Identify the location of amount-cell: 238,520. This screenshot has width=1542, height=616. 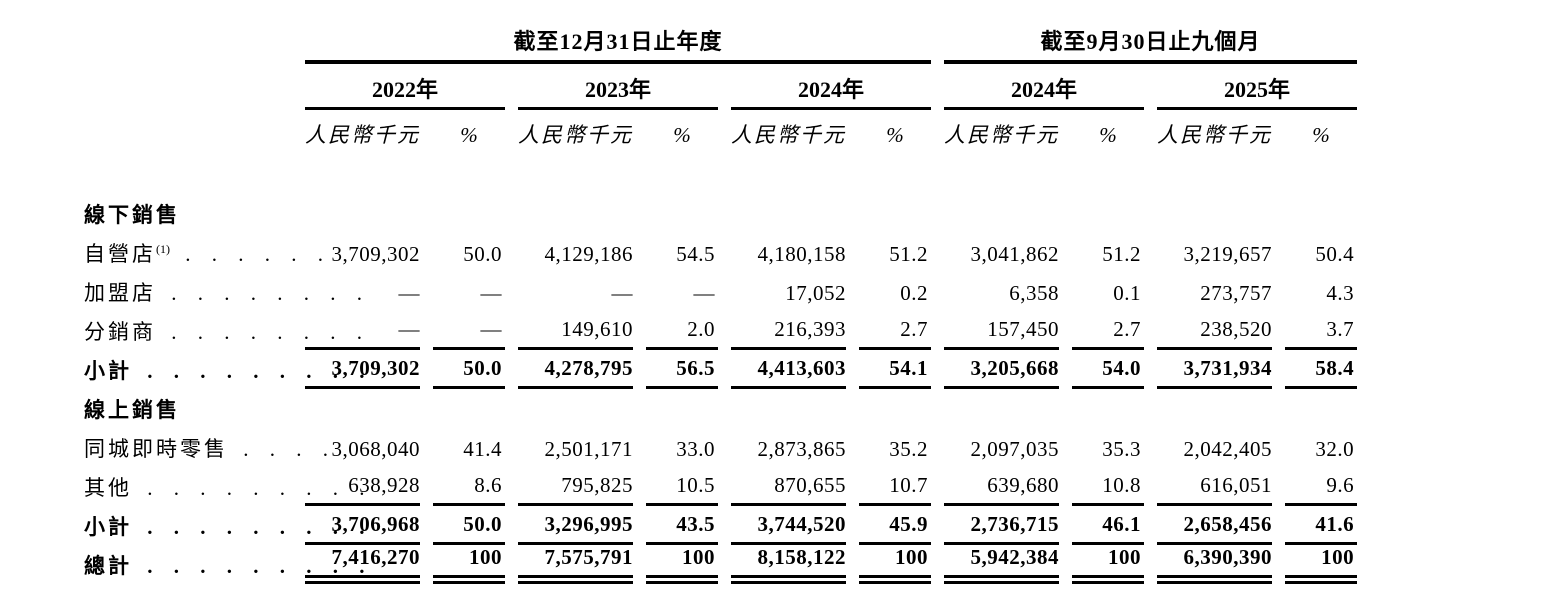
(1215, 330).